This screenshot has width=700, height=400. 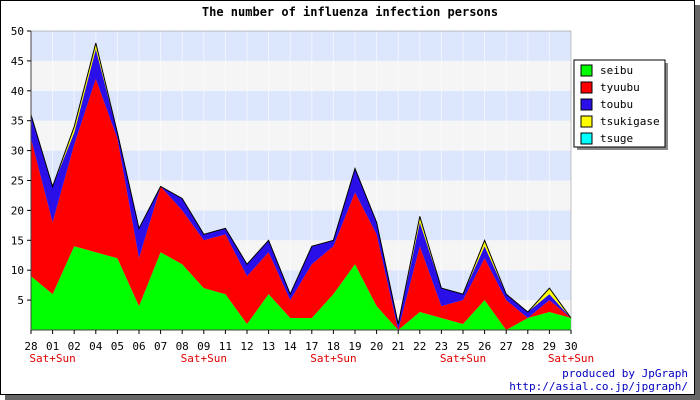 I want to click on y-tick-label: 15, so click(x=17, y=240).